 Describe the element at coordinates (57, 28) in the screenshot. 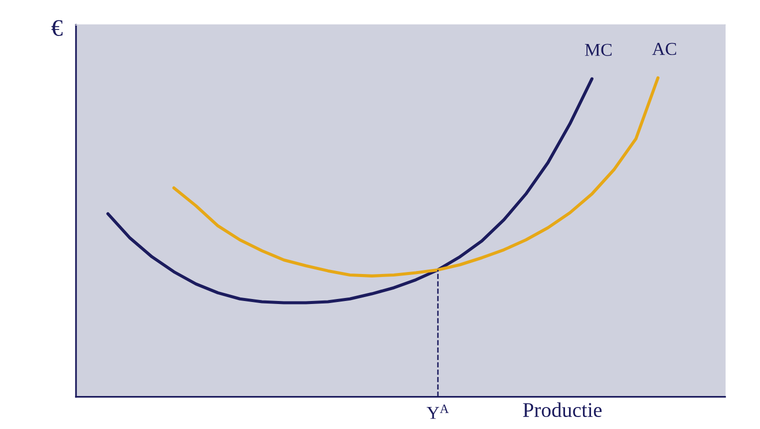

I see `y-axis-title: €` at that location.